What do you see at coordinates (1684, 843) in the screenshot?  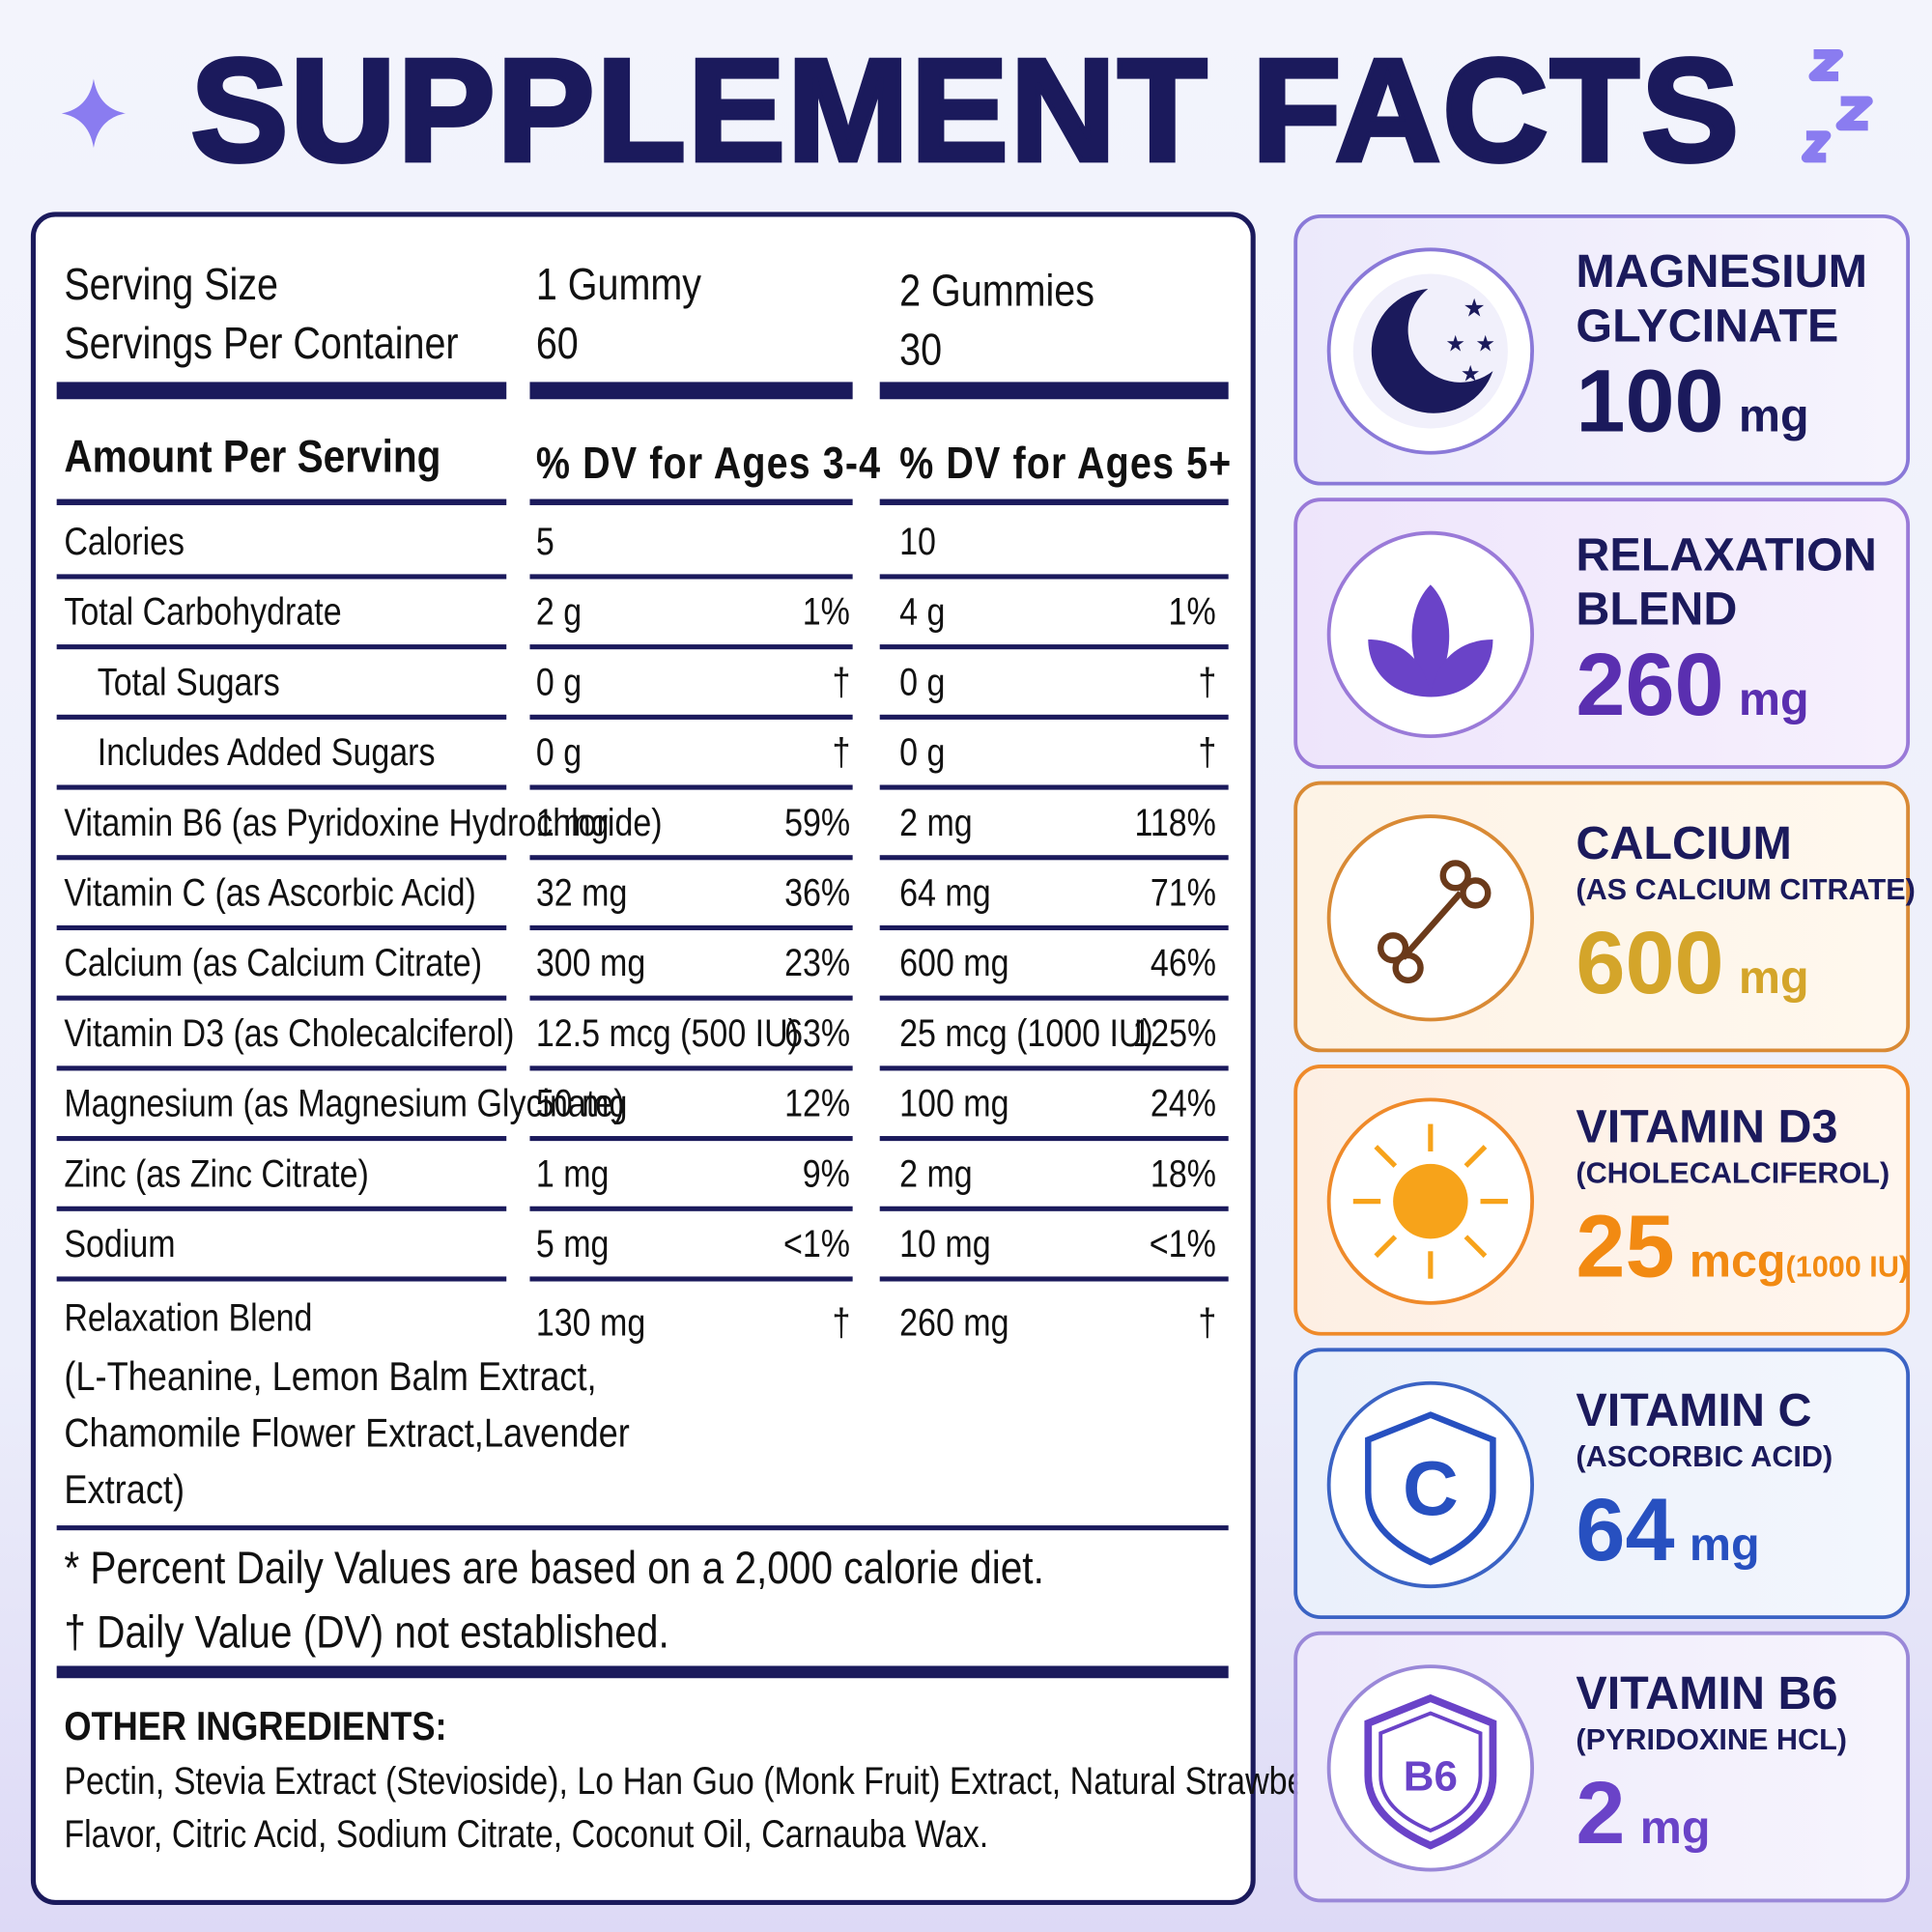 I see `card-name: CALCIUM` at bounding box center [1684, 843].